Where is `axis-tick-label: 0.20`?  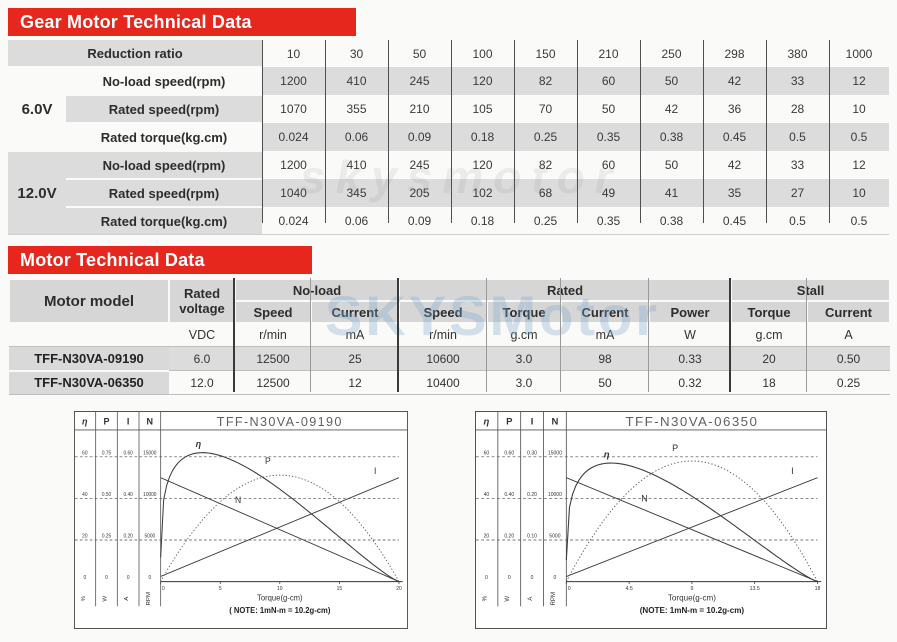
axis-tick-label: 0.20 is located at coordinates (129, 537).